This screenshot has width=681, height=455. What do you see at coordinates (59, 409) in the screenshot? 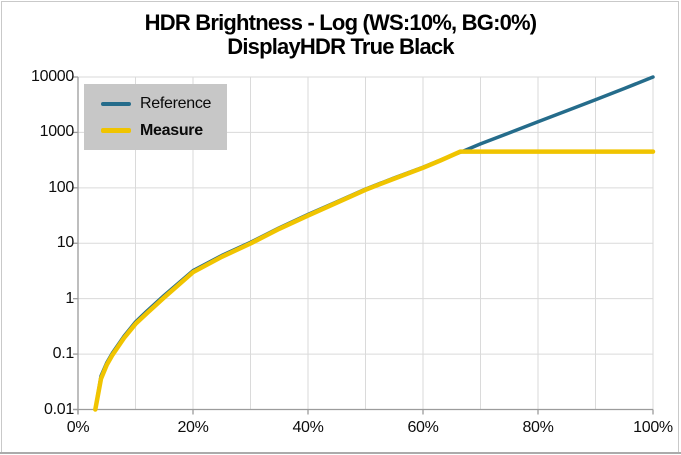
I see `y-axis-tick-label: 0.01` at bounding box center [59, 409].